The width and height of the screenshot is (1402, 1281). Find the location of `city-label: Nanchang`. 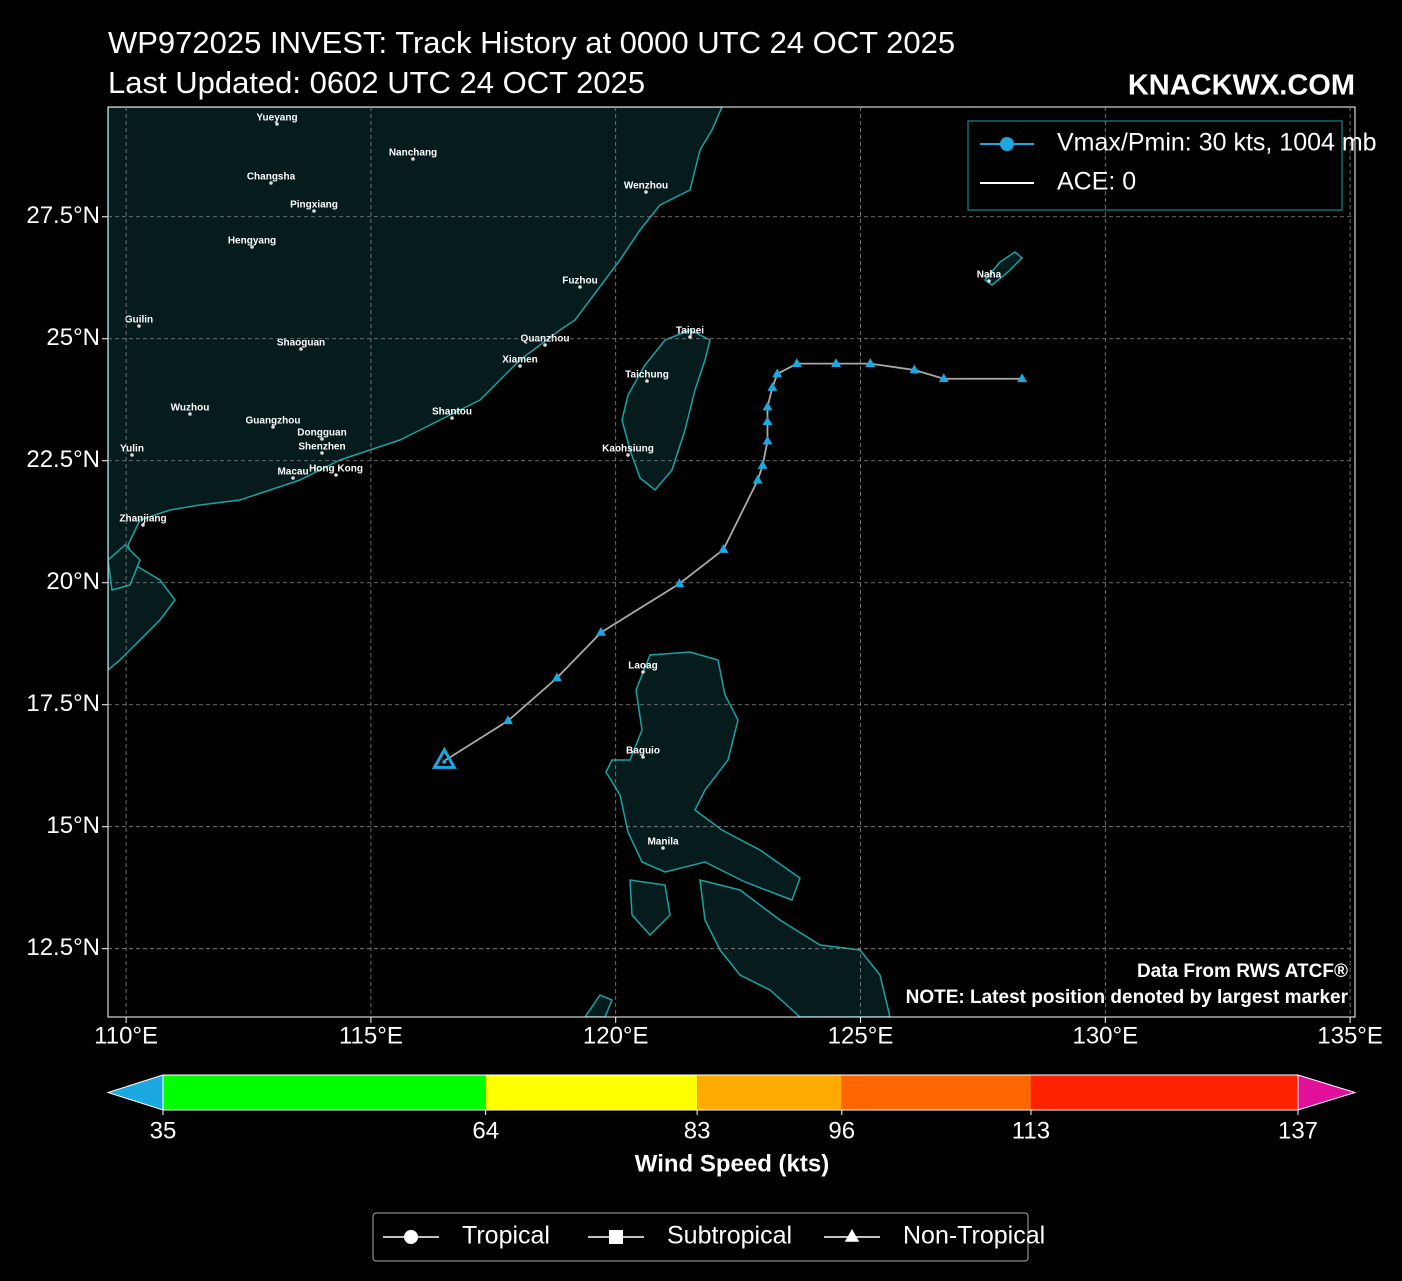

city-label: Nanchang is located at coordinates (413, 153).